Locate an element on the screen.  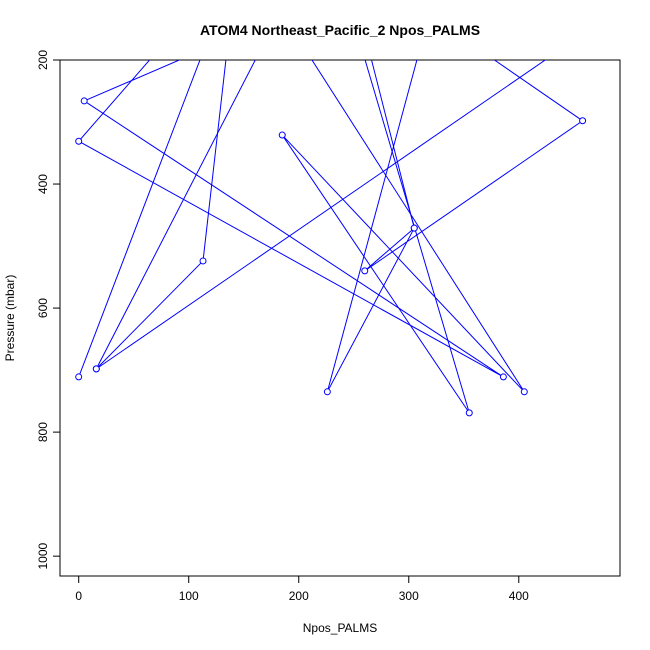
y-tick-label: 400 is located at coordinates (43, 184).